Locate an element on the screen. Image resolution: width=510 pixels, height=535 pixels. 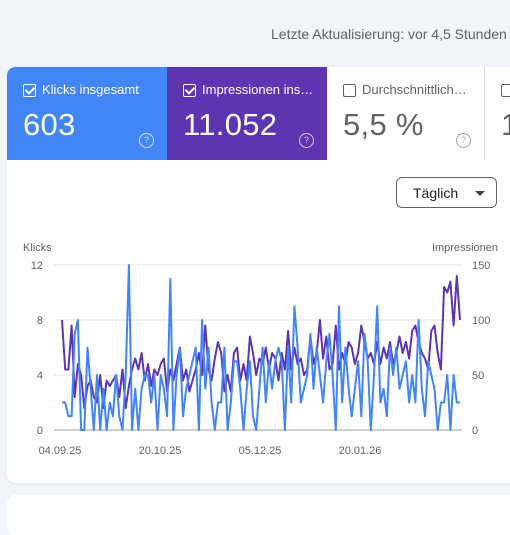
metric-label: Klicks insgesamt is located at coordinates (90, 89).